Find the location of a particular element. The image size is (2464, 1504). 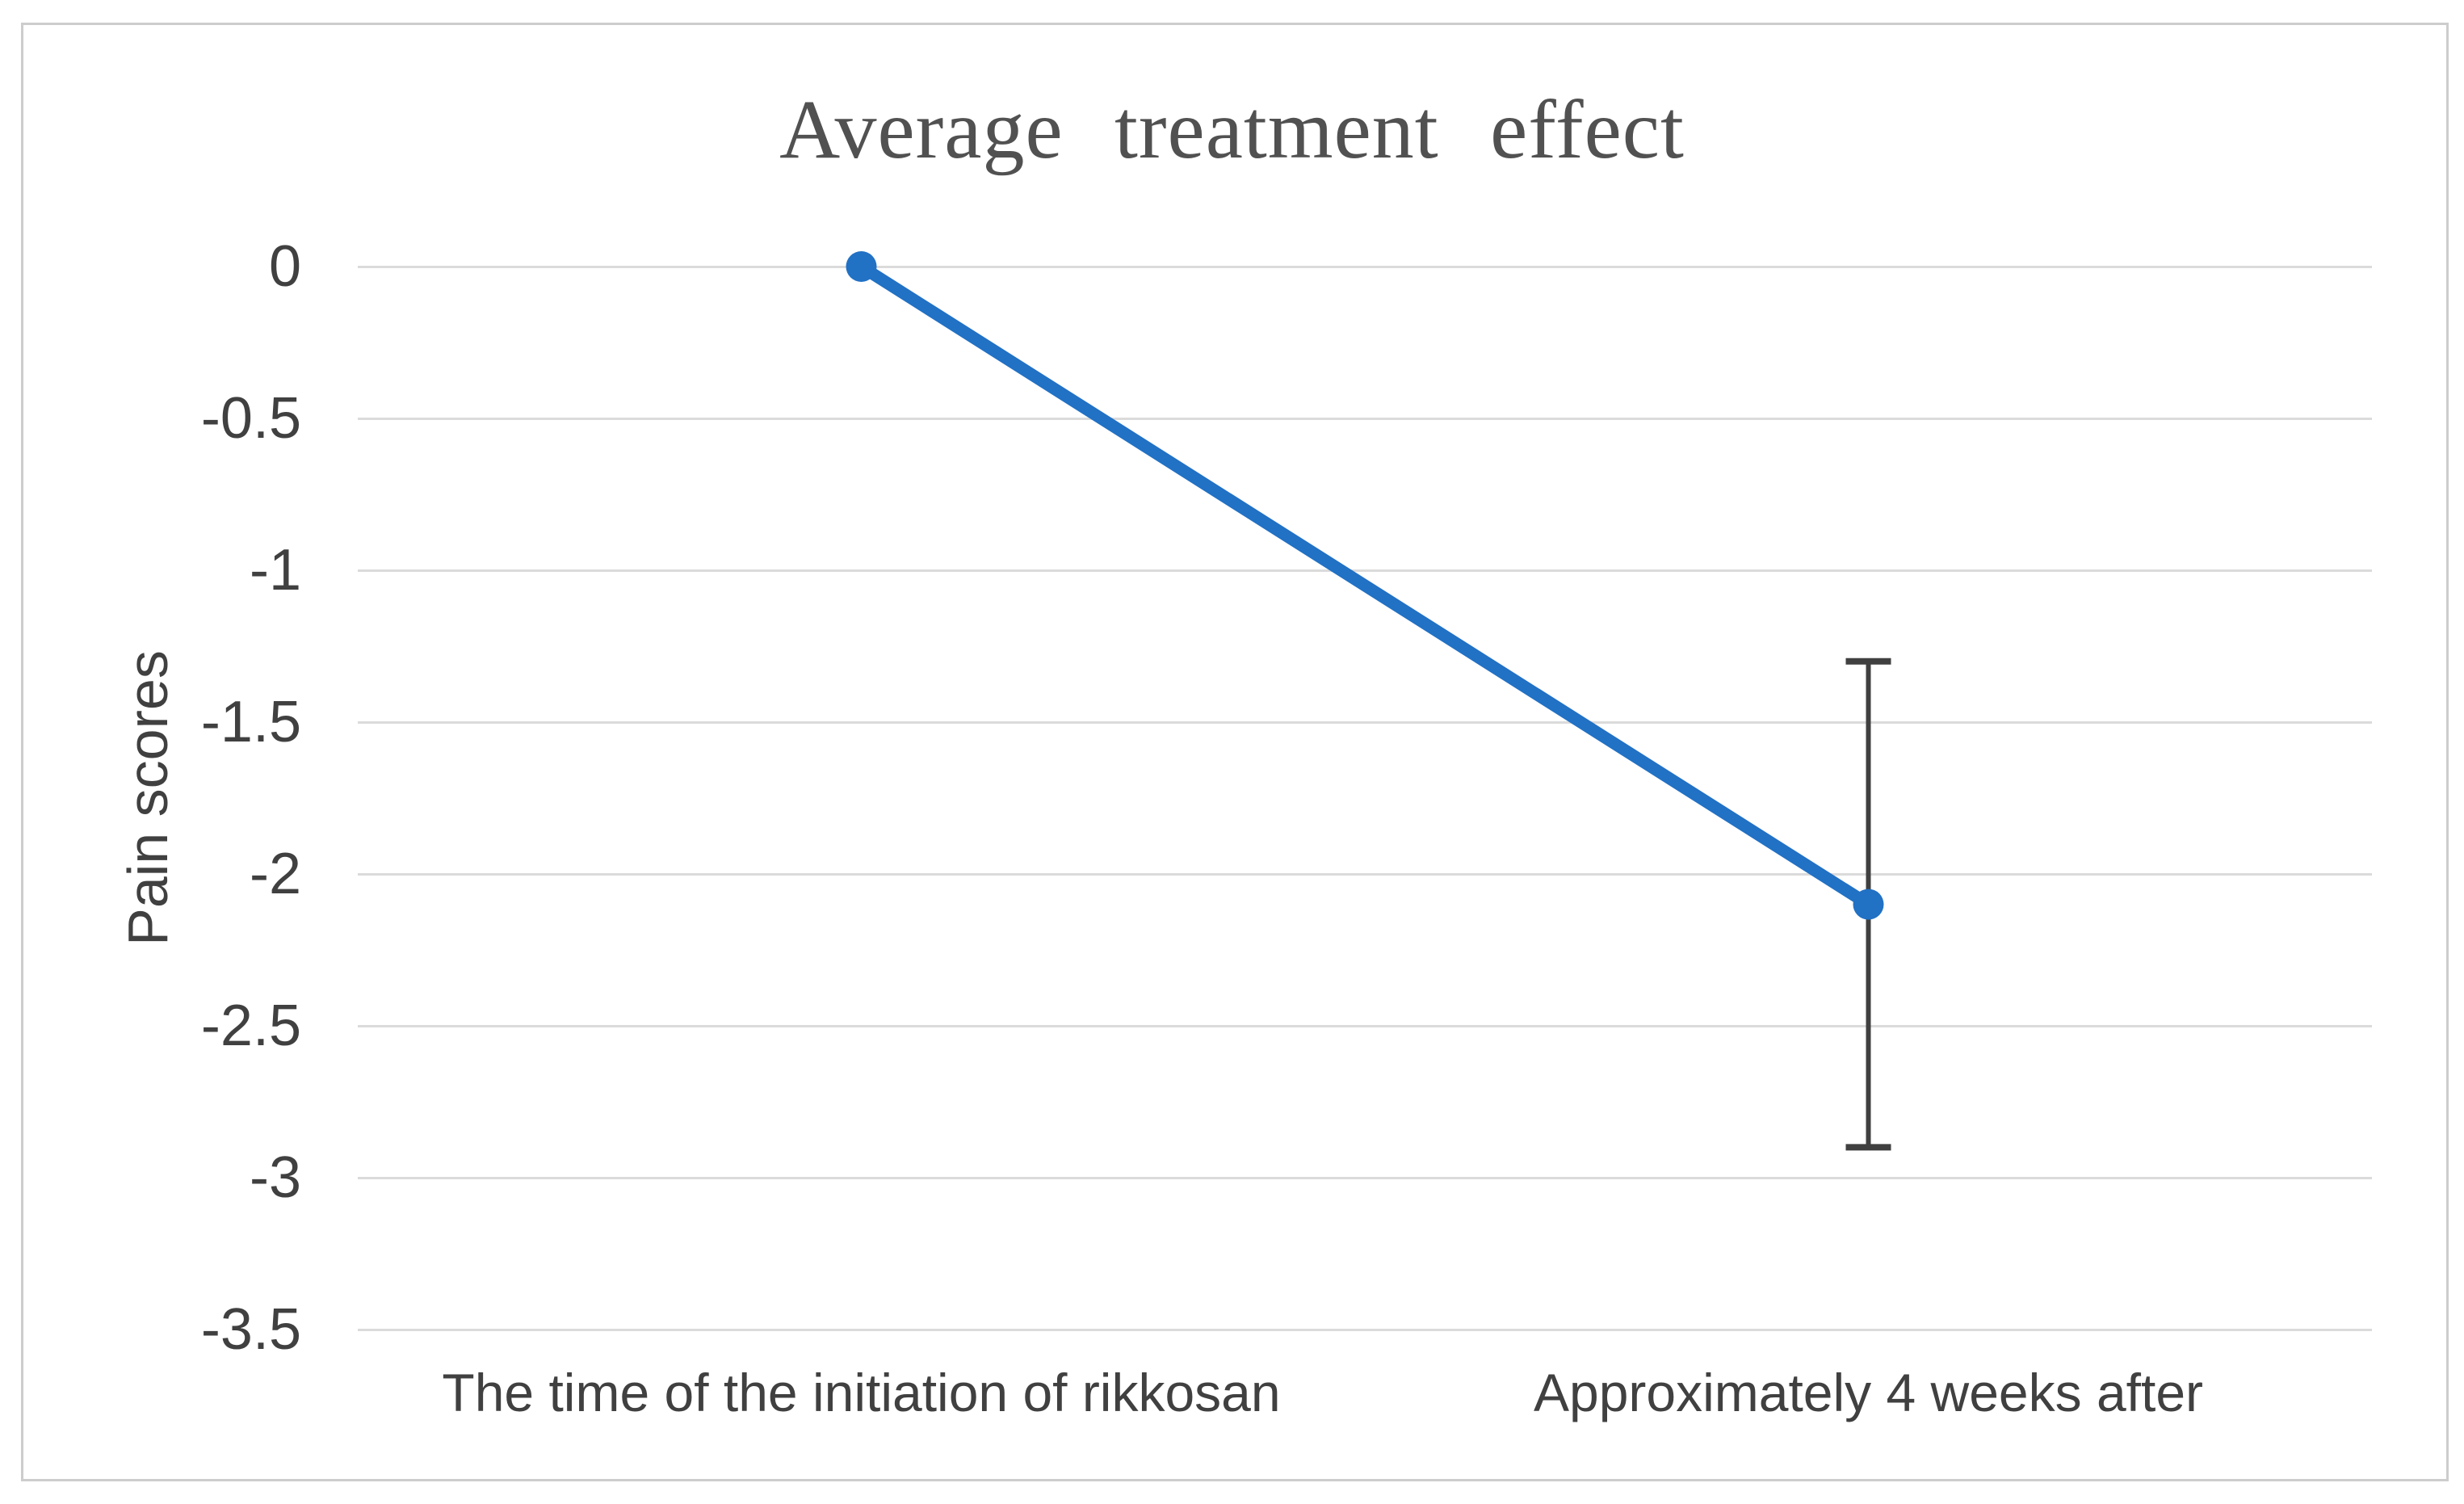

y-tick-label: -2 is located at coordinates (275, 874).